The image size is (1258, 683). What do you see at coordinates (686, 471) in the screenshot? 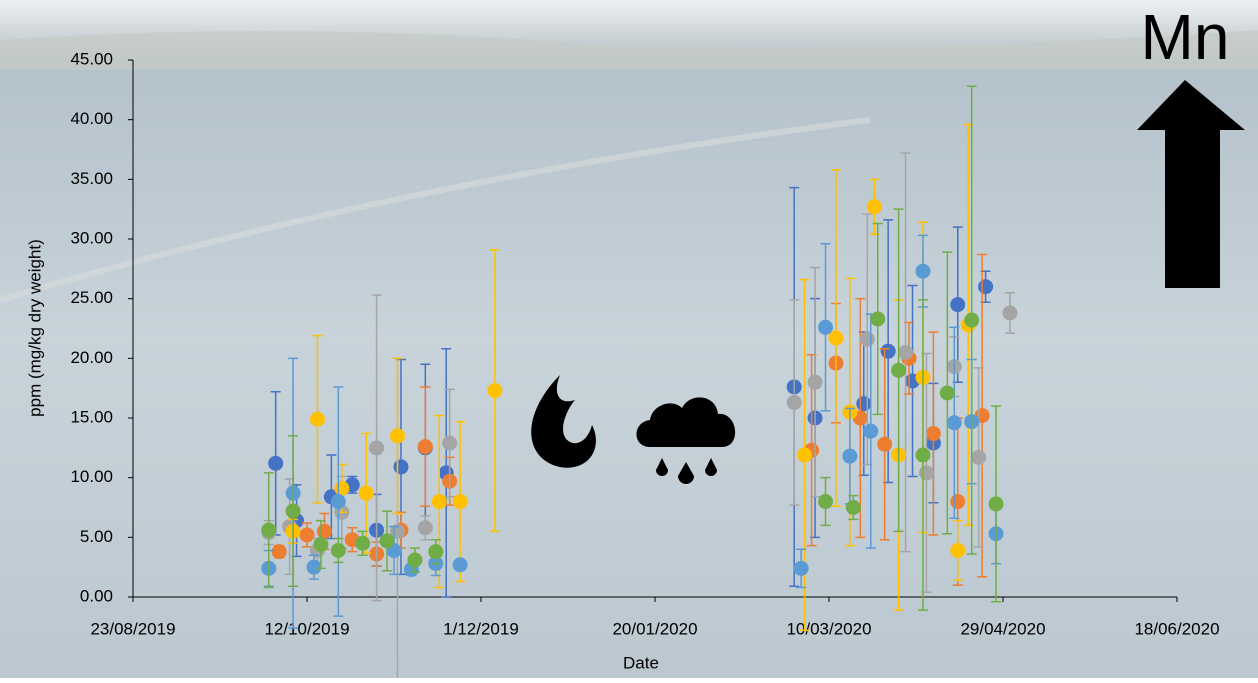
I see `rain-drops` at bounding box center [686, 471].